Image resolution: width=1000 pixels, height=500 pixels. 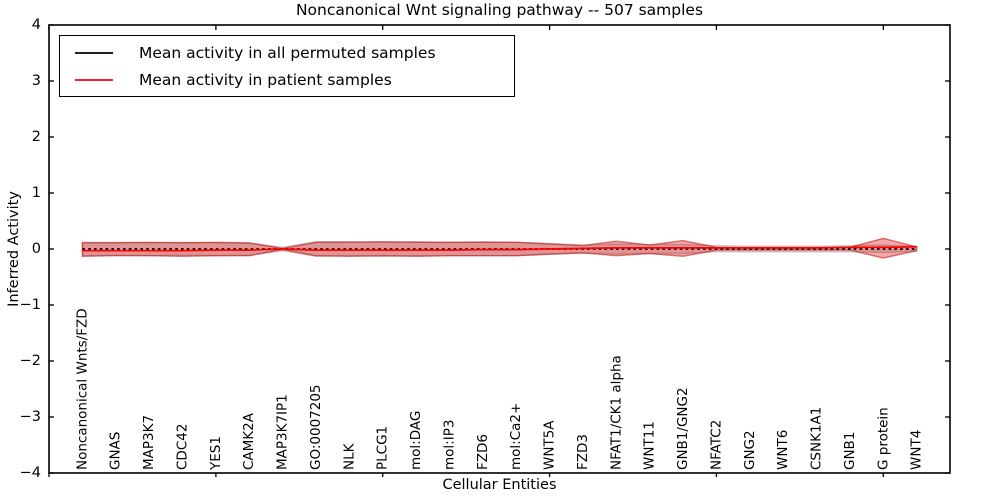 I want to click on x-category-label: WNT6, so click(x=783, y=450).